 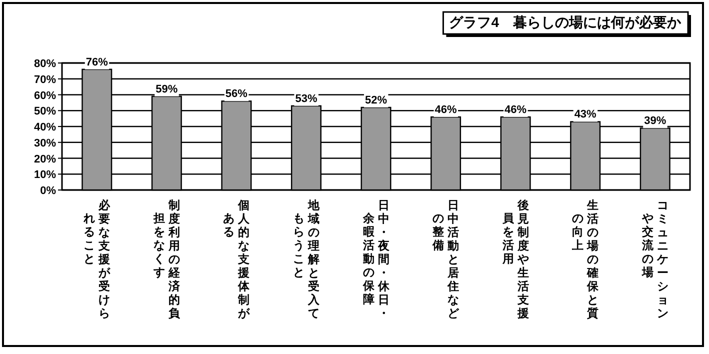 What do you see at coordinates (97, 260) in the screenshot?
I see `category-label: 必要な支援が受けられること` at bounding box center [97, 260].